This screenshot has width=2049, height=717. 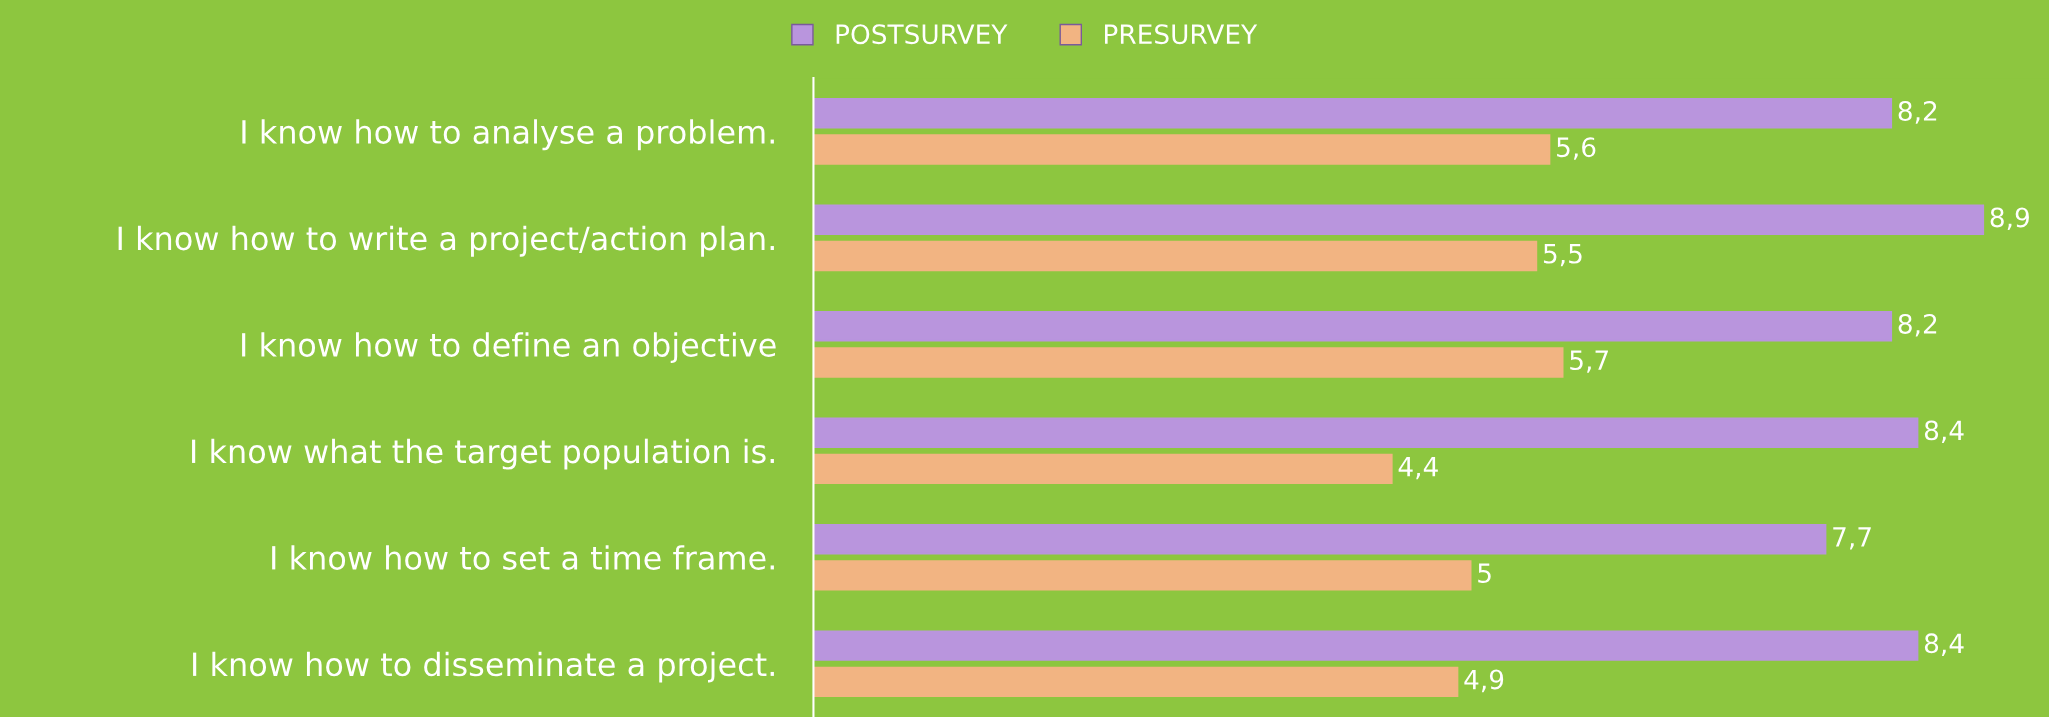 What do you see at coordinates (1484, 681) in the screenshot?
I see `data-label: 4,9` at bounding box center [1484, 681].